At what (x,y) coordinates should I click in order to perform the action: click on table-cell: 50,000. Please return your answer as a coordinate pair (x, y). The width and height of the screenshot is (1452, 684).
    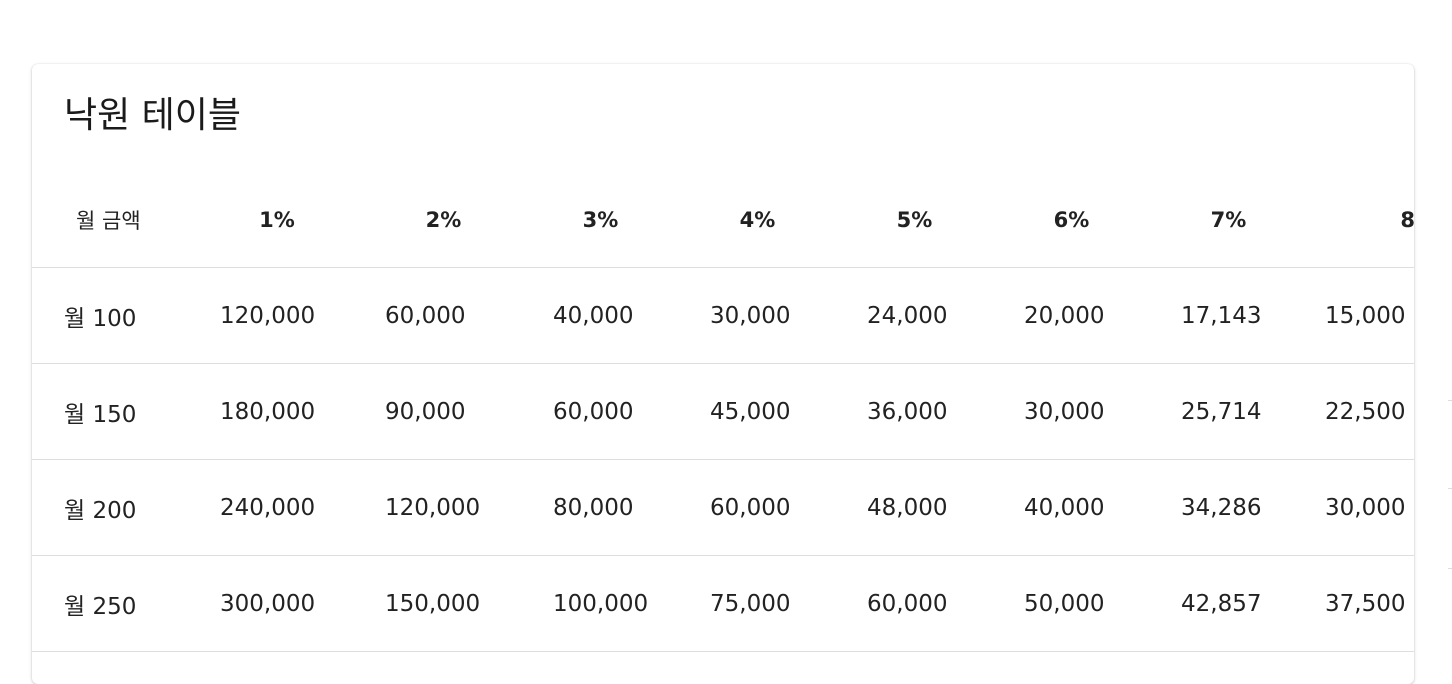
    Looking at the image, I should click on (1071, 603).